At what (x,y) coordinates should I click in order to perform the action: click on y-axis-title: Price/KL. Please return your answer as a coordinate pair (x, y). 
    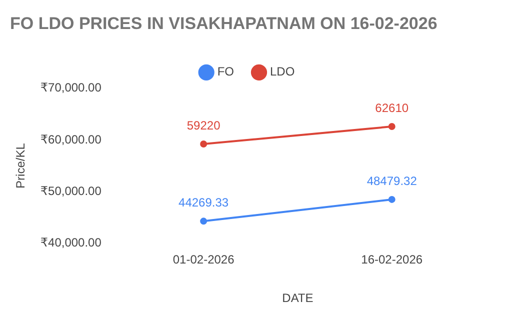
    Looking at the image, I should click on (21, 165).